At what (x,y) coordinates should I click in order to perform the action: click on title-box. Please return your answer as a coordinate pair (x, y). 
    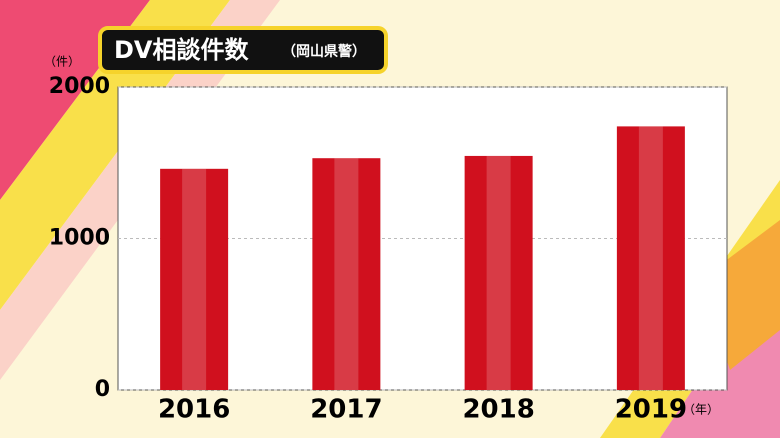
    Looking at the image, I should click on (243, 50).